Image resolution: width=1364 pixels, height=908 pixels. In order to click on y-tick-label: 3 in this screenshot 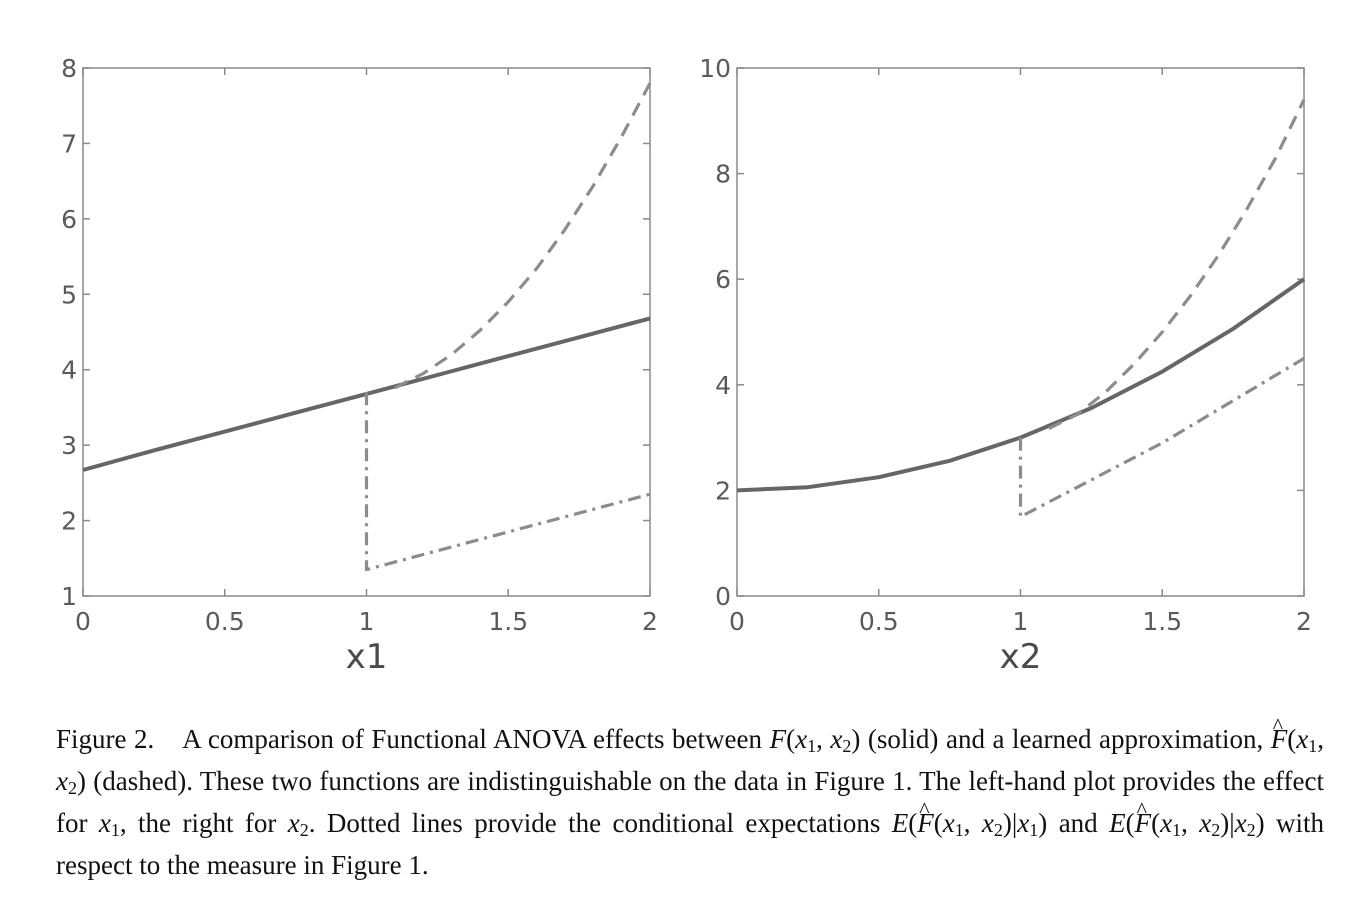, I will do `click(69, 445)`.